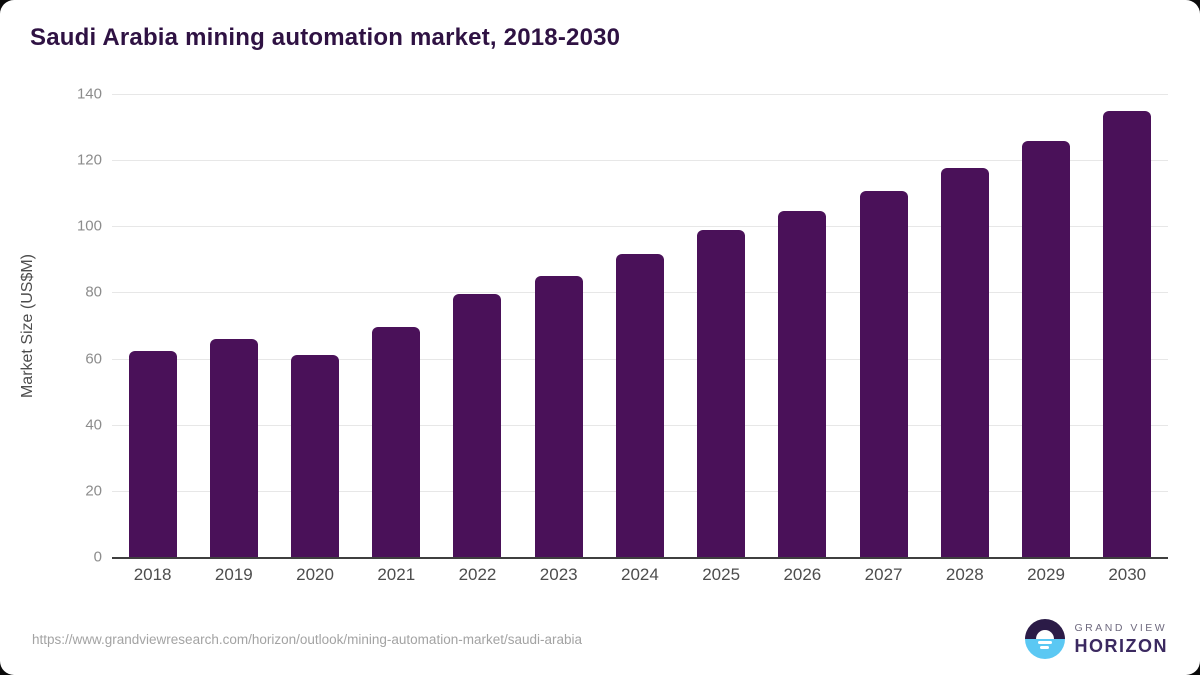 This screenshot has width=1200, height=675. What do you see at coordinates (477, 425) in the screenshot?
I see `bar-2022` at bounding box center [477, 425].